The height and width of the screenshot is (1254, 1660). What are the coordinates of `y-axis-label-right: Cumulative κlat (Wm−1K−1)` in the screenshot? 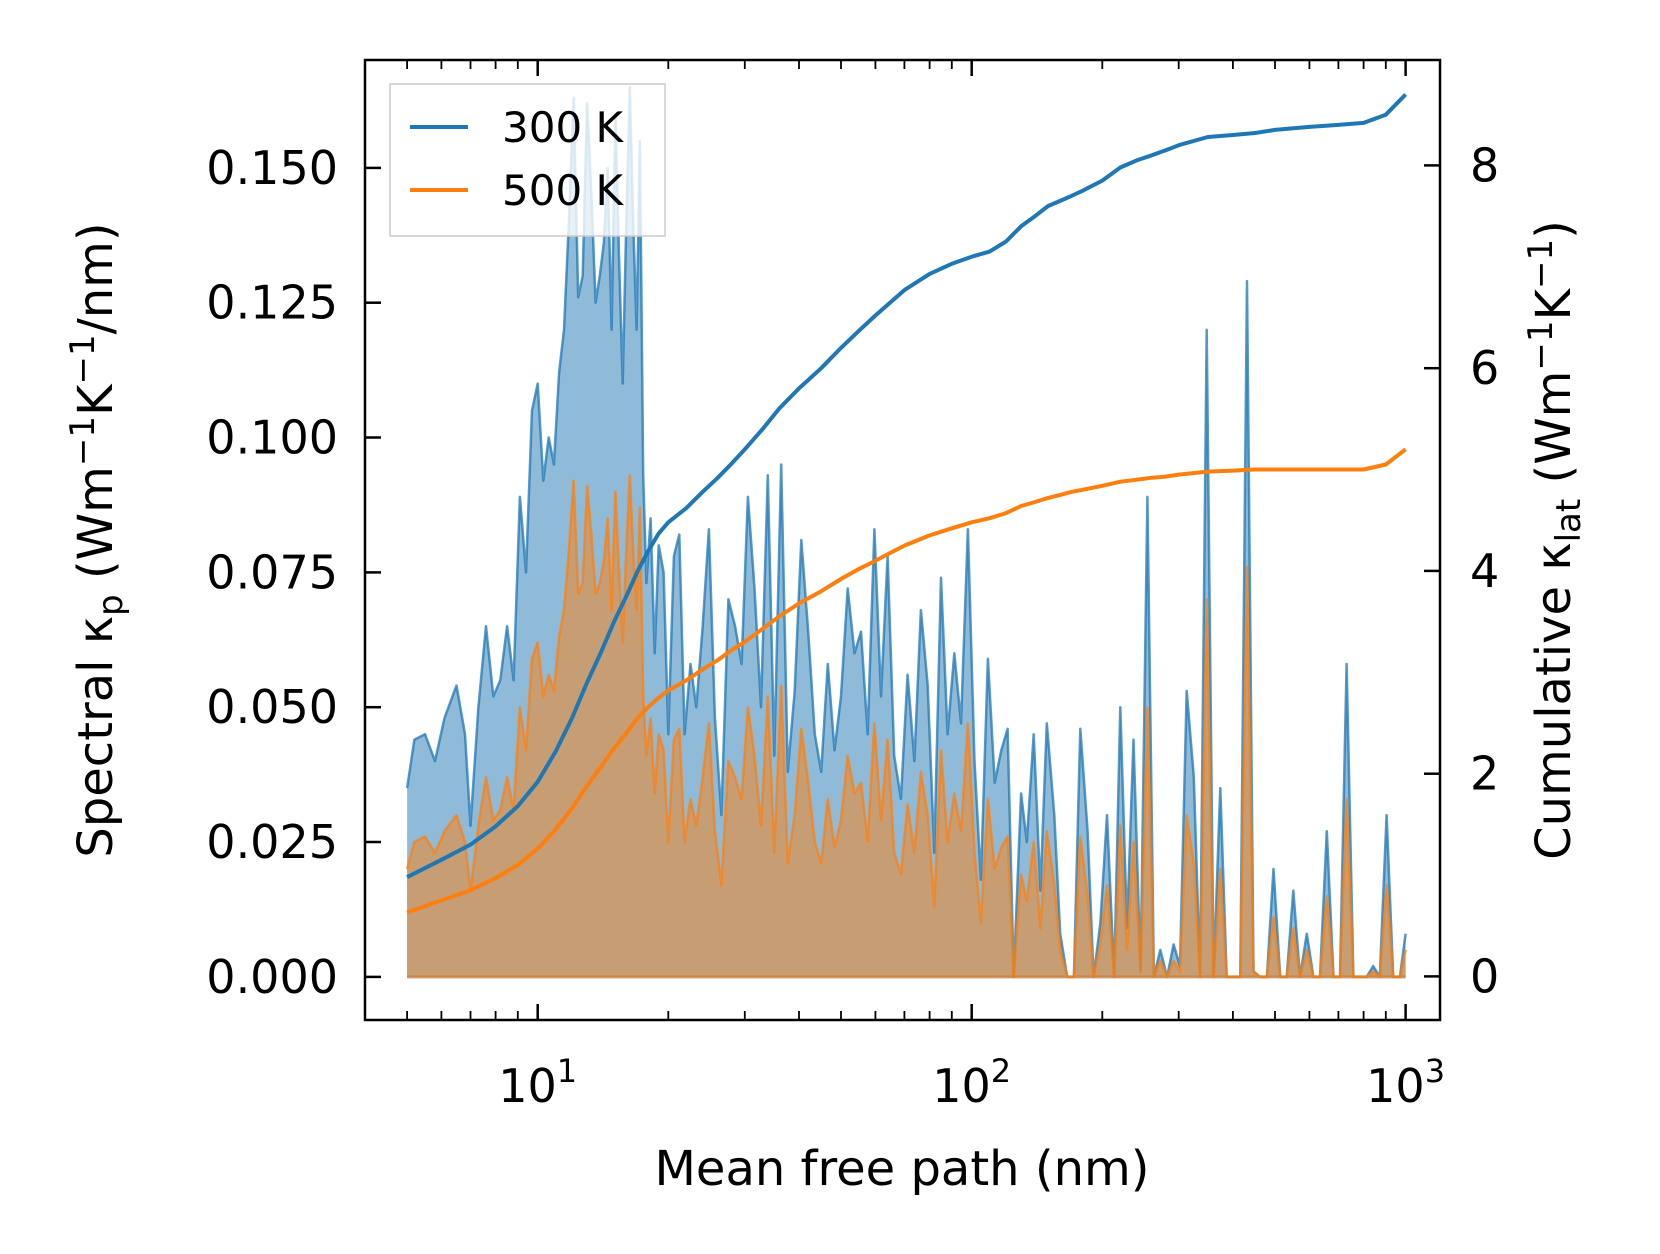 It's located at (1555, 540).